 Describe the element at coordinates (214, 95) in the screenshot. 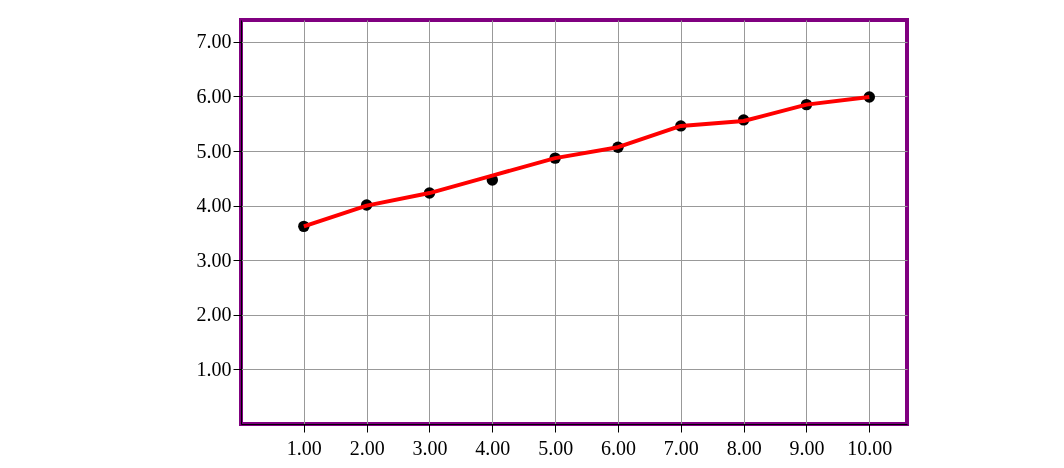

I see `y-tick-label: 6.00` at that location.